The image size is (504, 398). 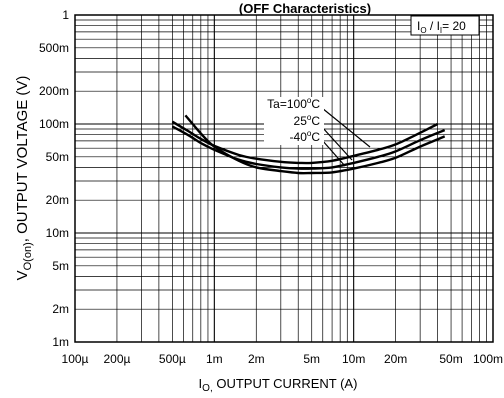 I want to click on pointer-minus40c, so click(x=333, y=153).